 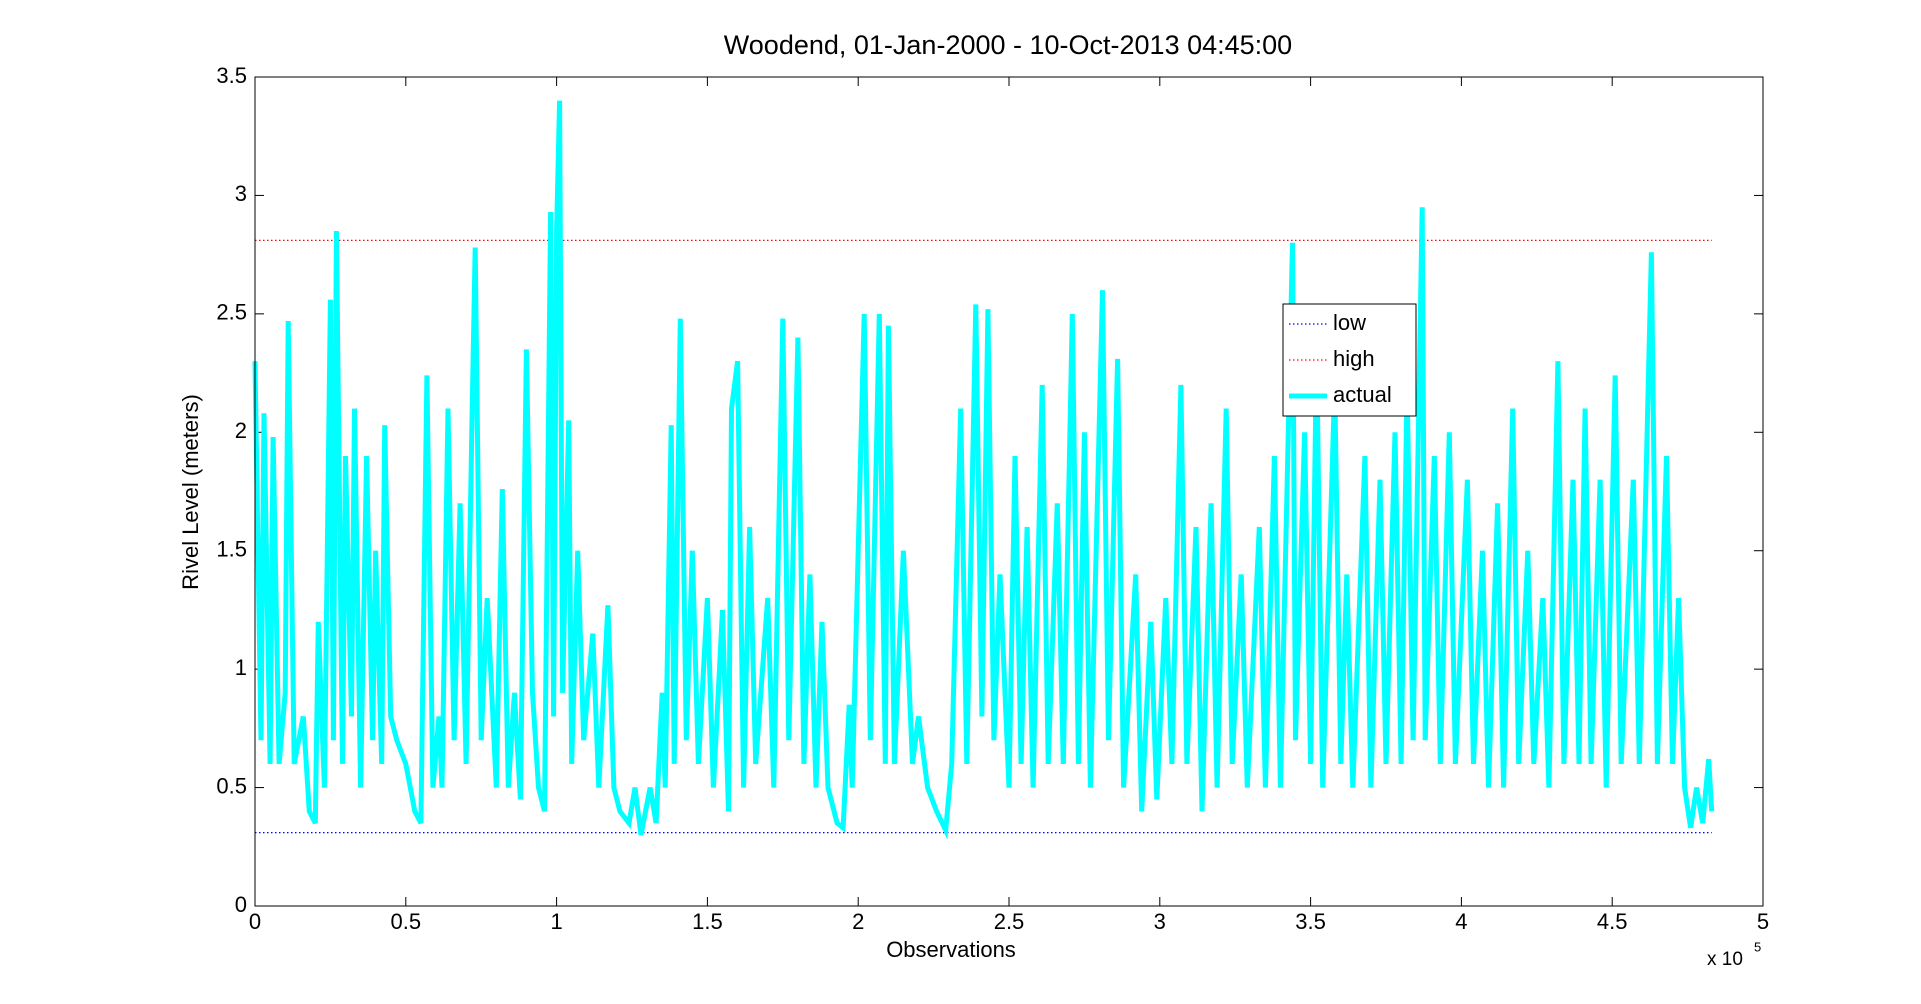 What do you see at coordinates (951, 949) in the screenshot?
I see `x-axis-label: Observations` at bounding box center [951, 949].